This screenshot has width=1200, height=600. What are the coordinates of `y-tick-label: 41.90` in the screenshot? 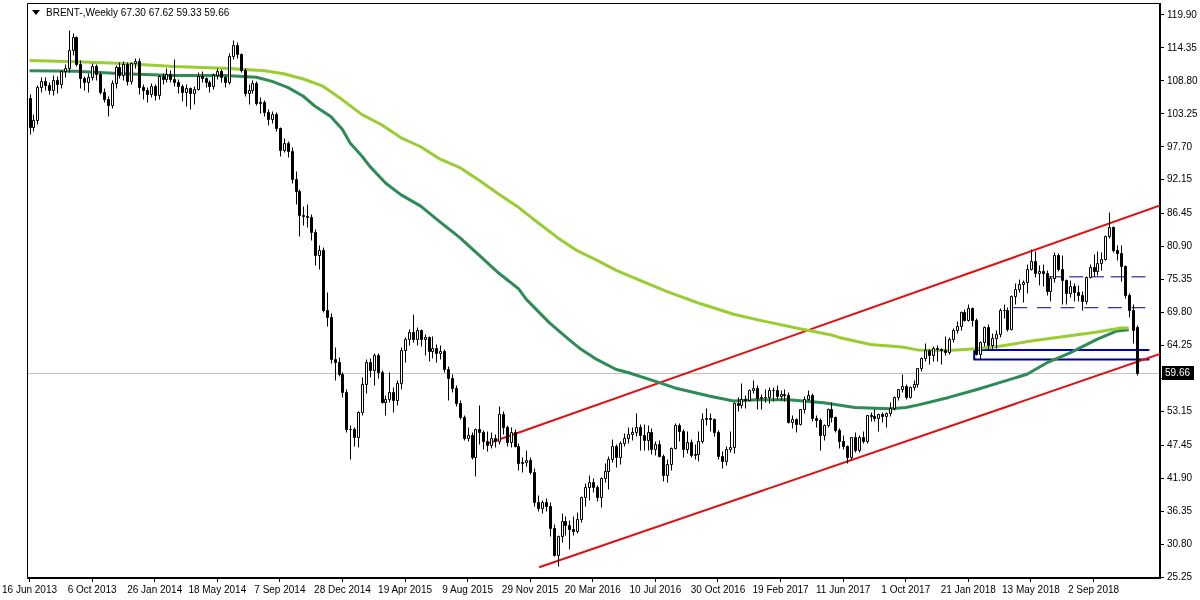 It's located at (1180, 477).